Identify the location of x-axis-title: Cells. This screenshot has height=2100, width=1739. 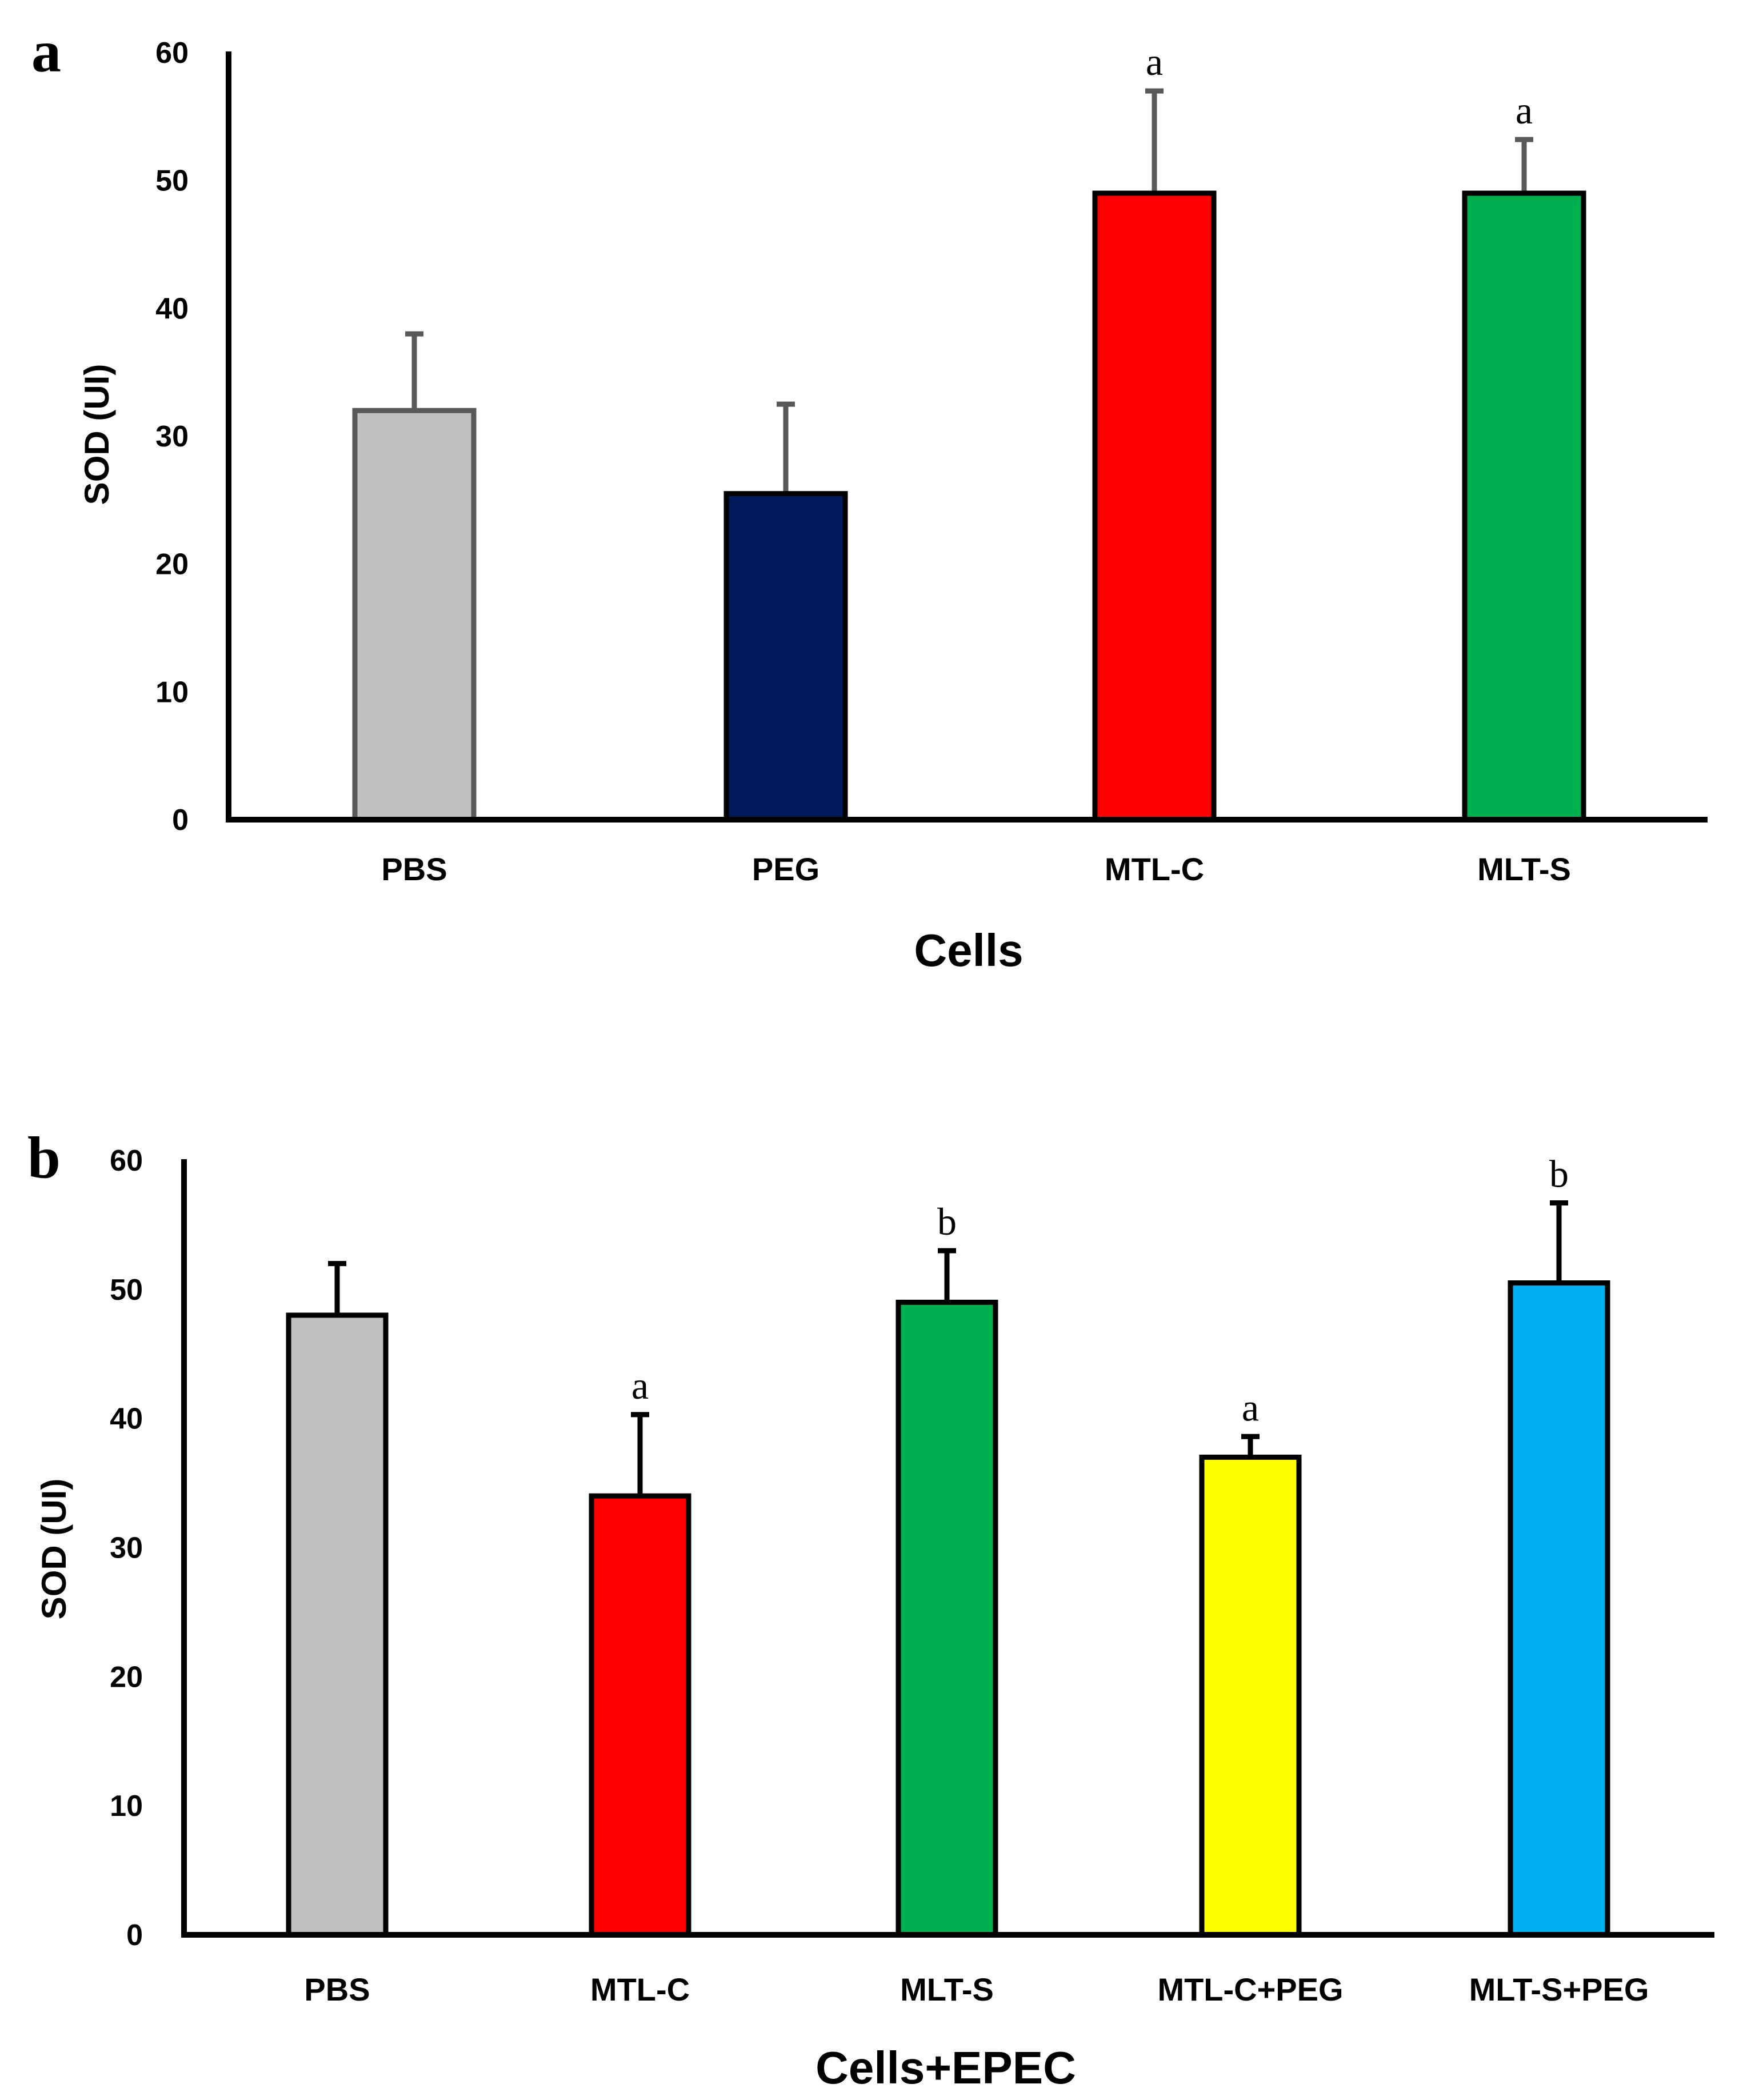
(968, 950).